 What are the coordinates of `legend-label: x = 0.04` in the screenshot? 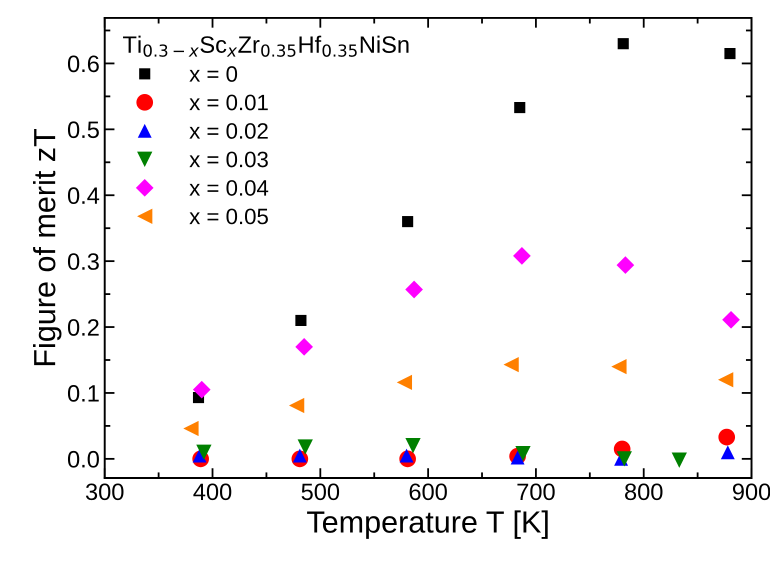 It's located at (228, 188).